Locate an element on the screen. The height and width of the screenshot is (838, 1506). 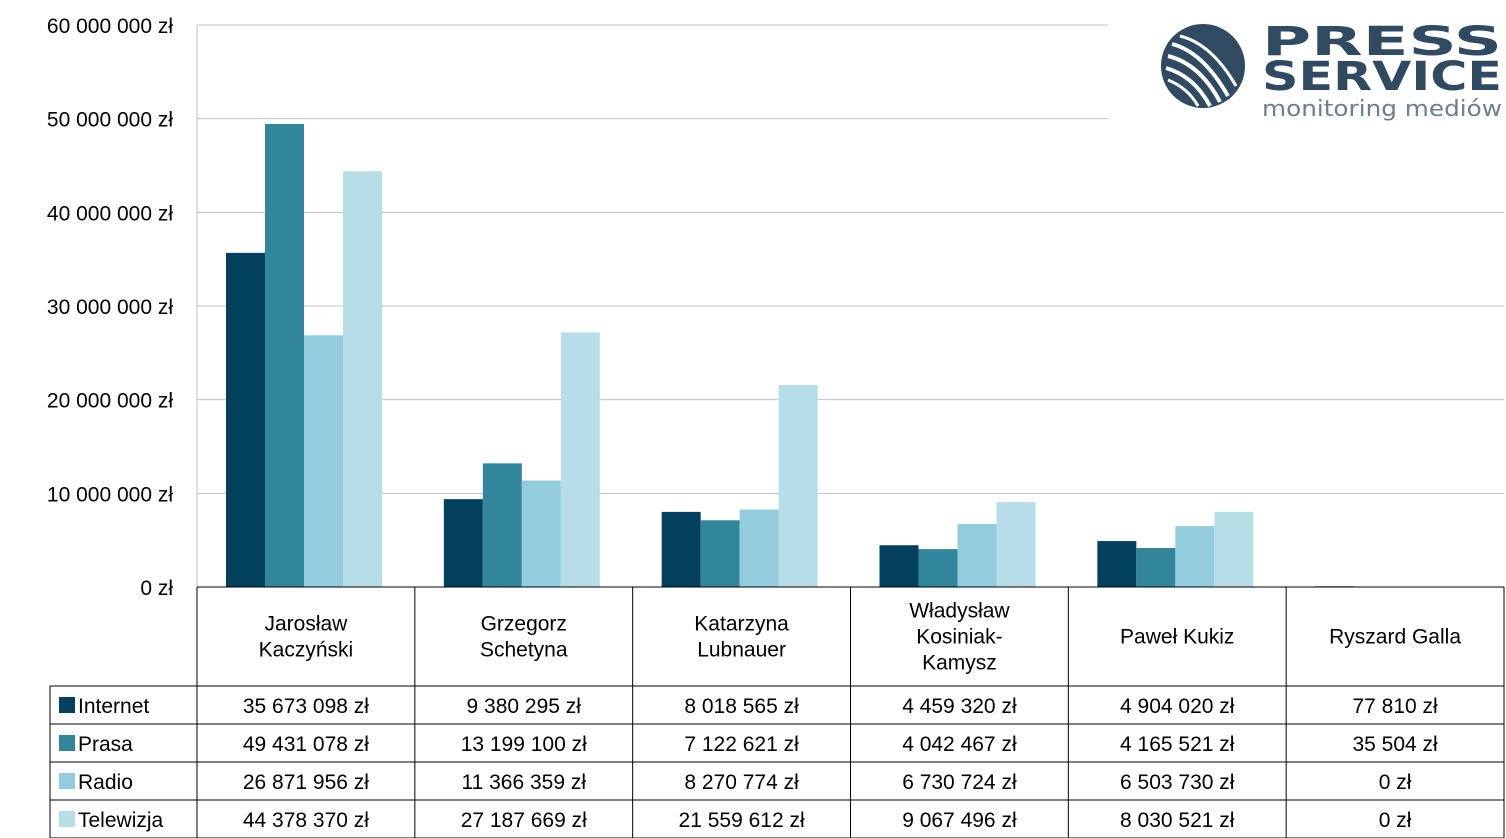
legend-label-internet: Internet is located at coordinates (113, 706).